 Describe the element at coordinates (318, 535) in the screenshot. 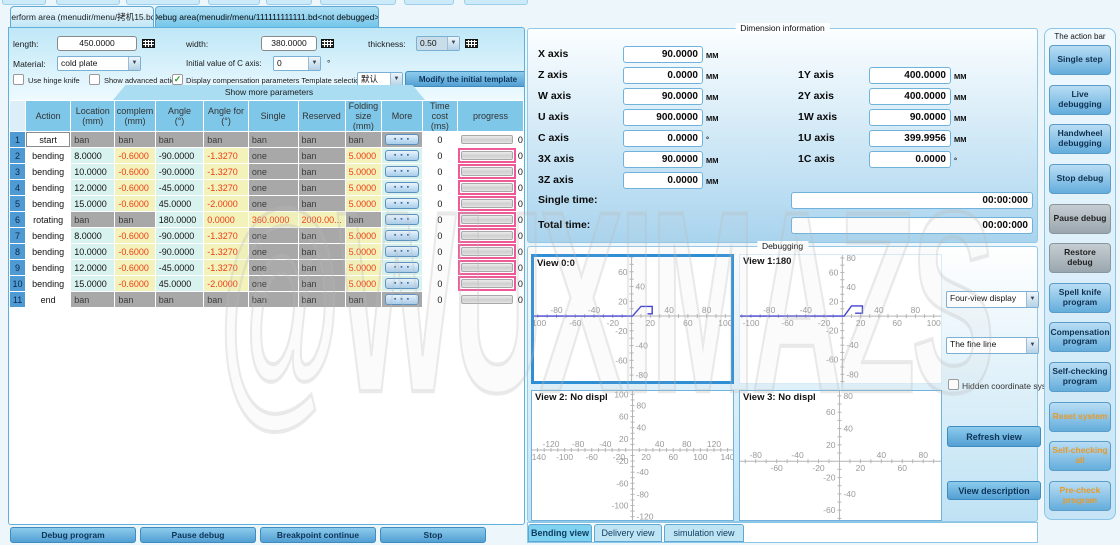

I see `breakpoint-continue-button: Breakpoint continue` at that location.